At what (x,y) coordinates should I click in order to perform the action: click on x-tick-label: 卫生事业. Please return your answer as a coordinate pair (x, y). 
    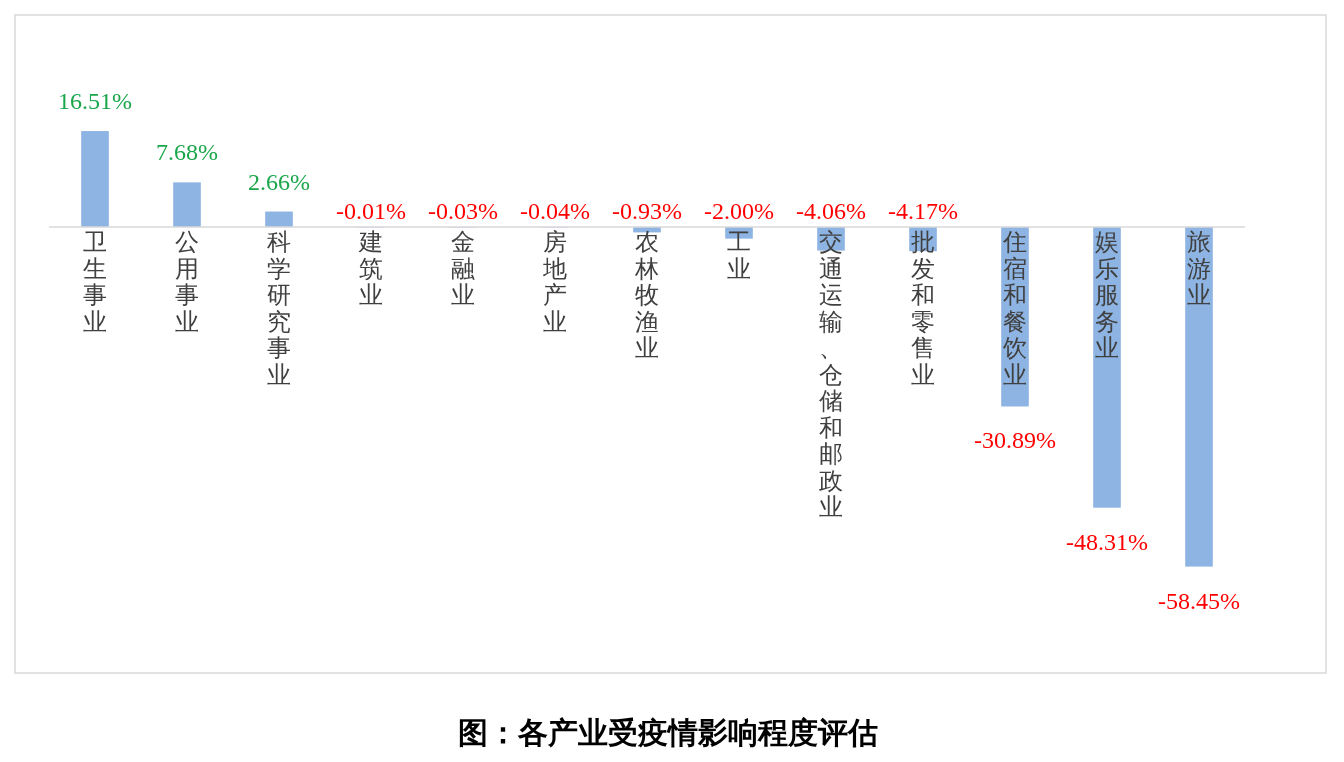
    Looking at the image, I should click on (95, 282).